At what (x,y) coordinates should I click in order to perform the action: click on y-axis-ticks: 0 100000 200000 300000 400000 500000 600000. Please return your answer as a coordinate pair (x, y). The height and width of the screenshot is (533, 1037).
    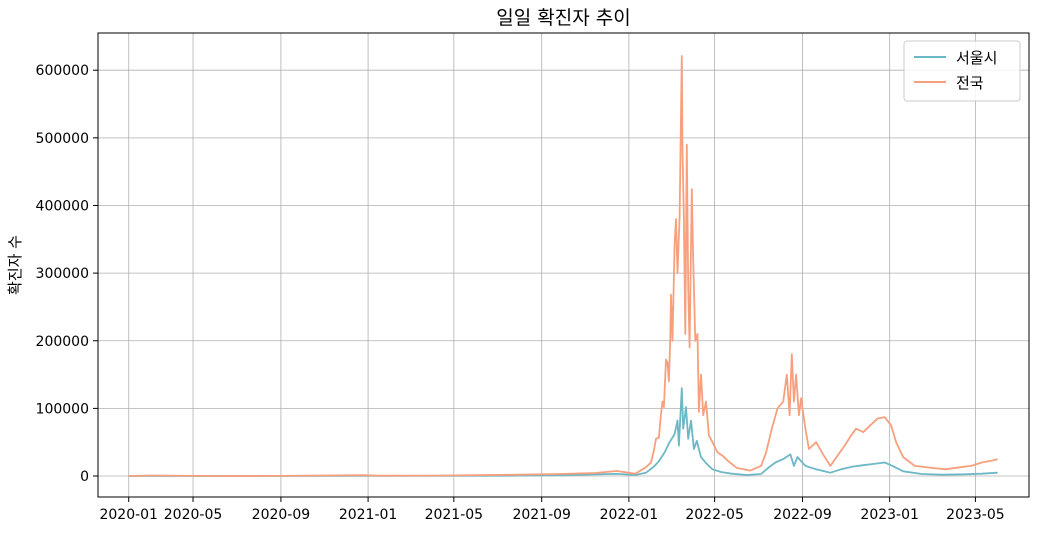
    Looking at the image, I should click on (67, 274).